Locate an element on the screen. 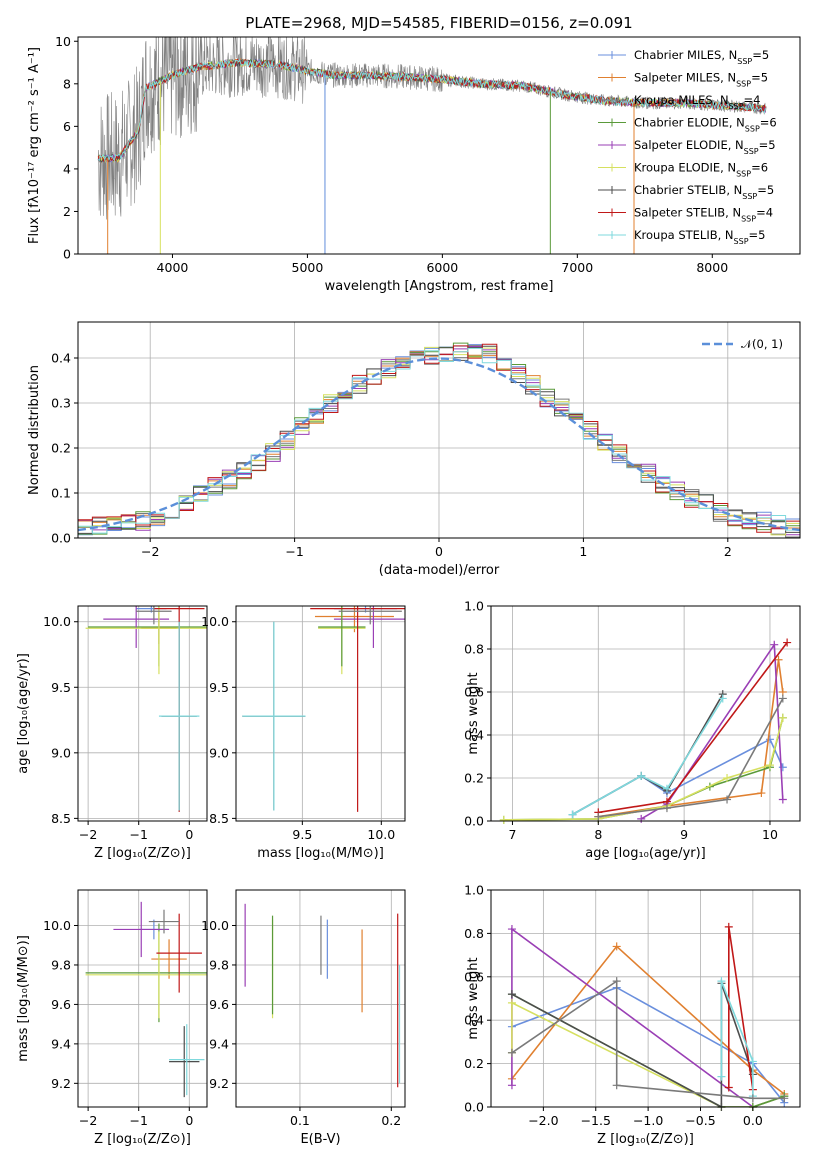  y-tick-label: 0.1 is located at coordinates (61, 493).